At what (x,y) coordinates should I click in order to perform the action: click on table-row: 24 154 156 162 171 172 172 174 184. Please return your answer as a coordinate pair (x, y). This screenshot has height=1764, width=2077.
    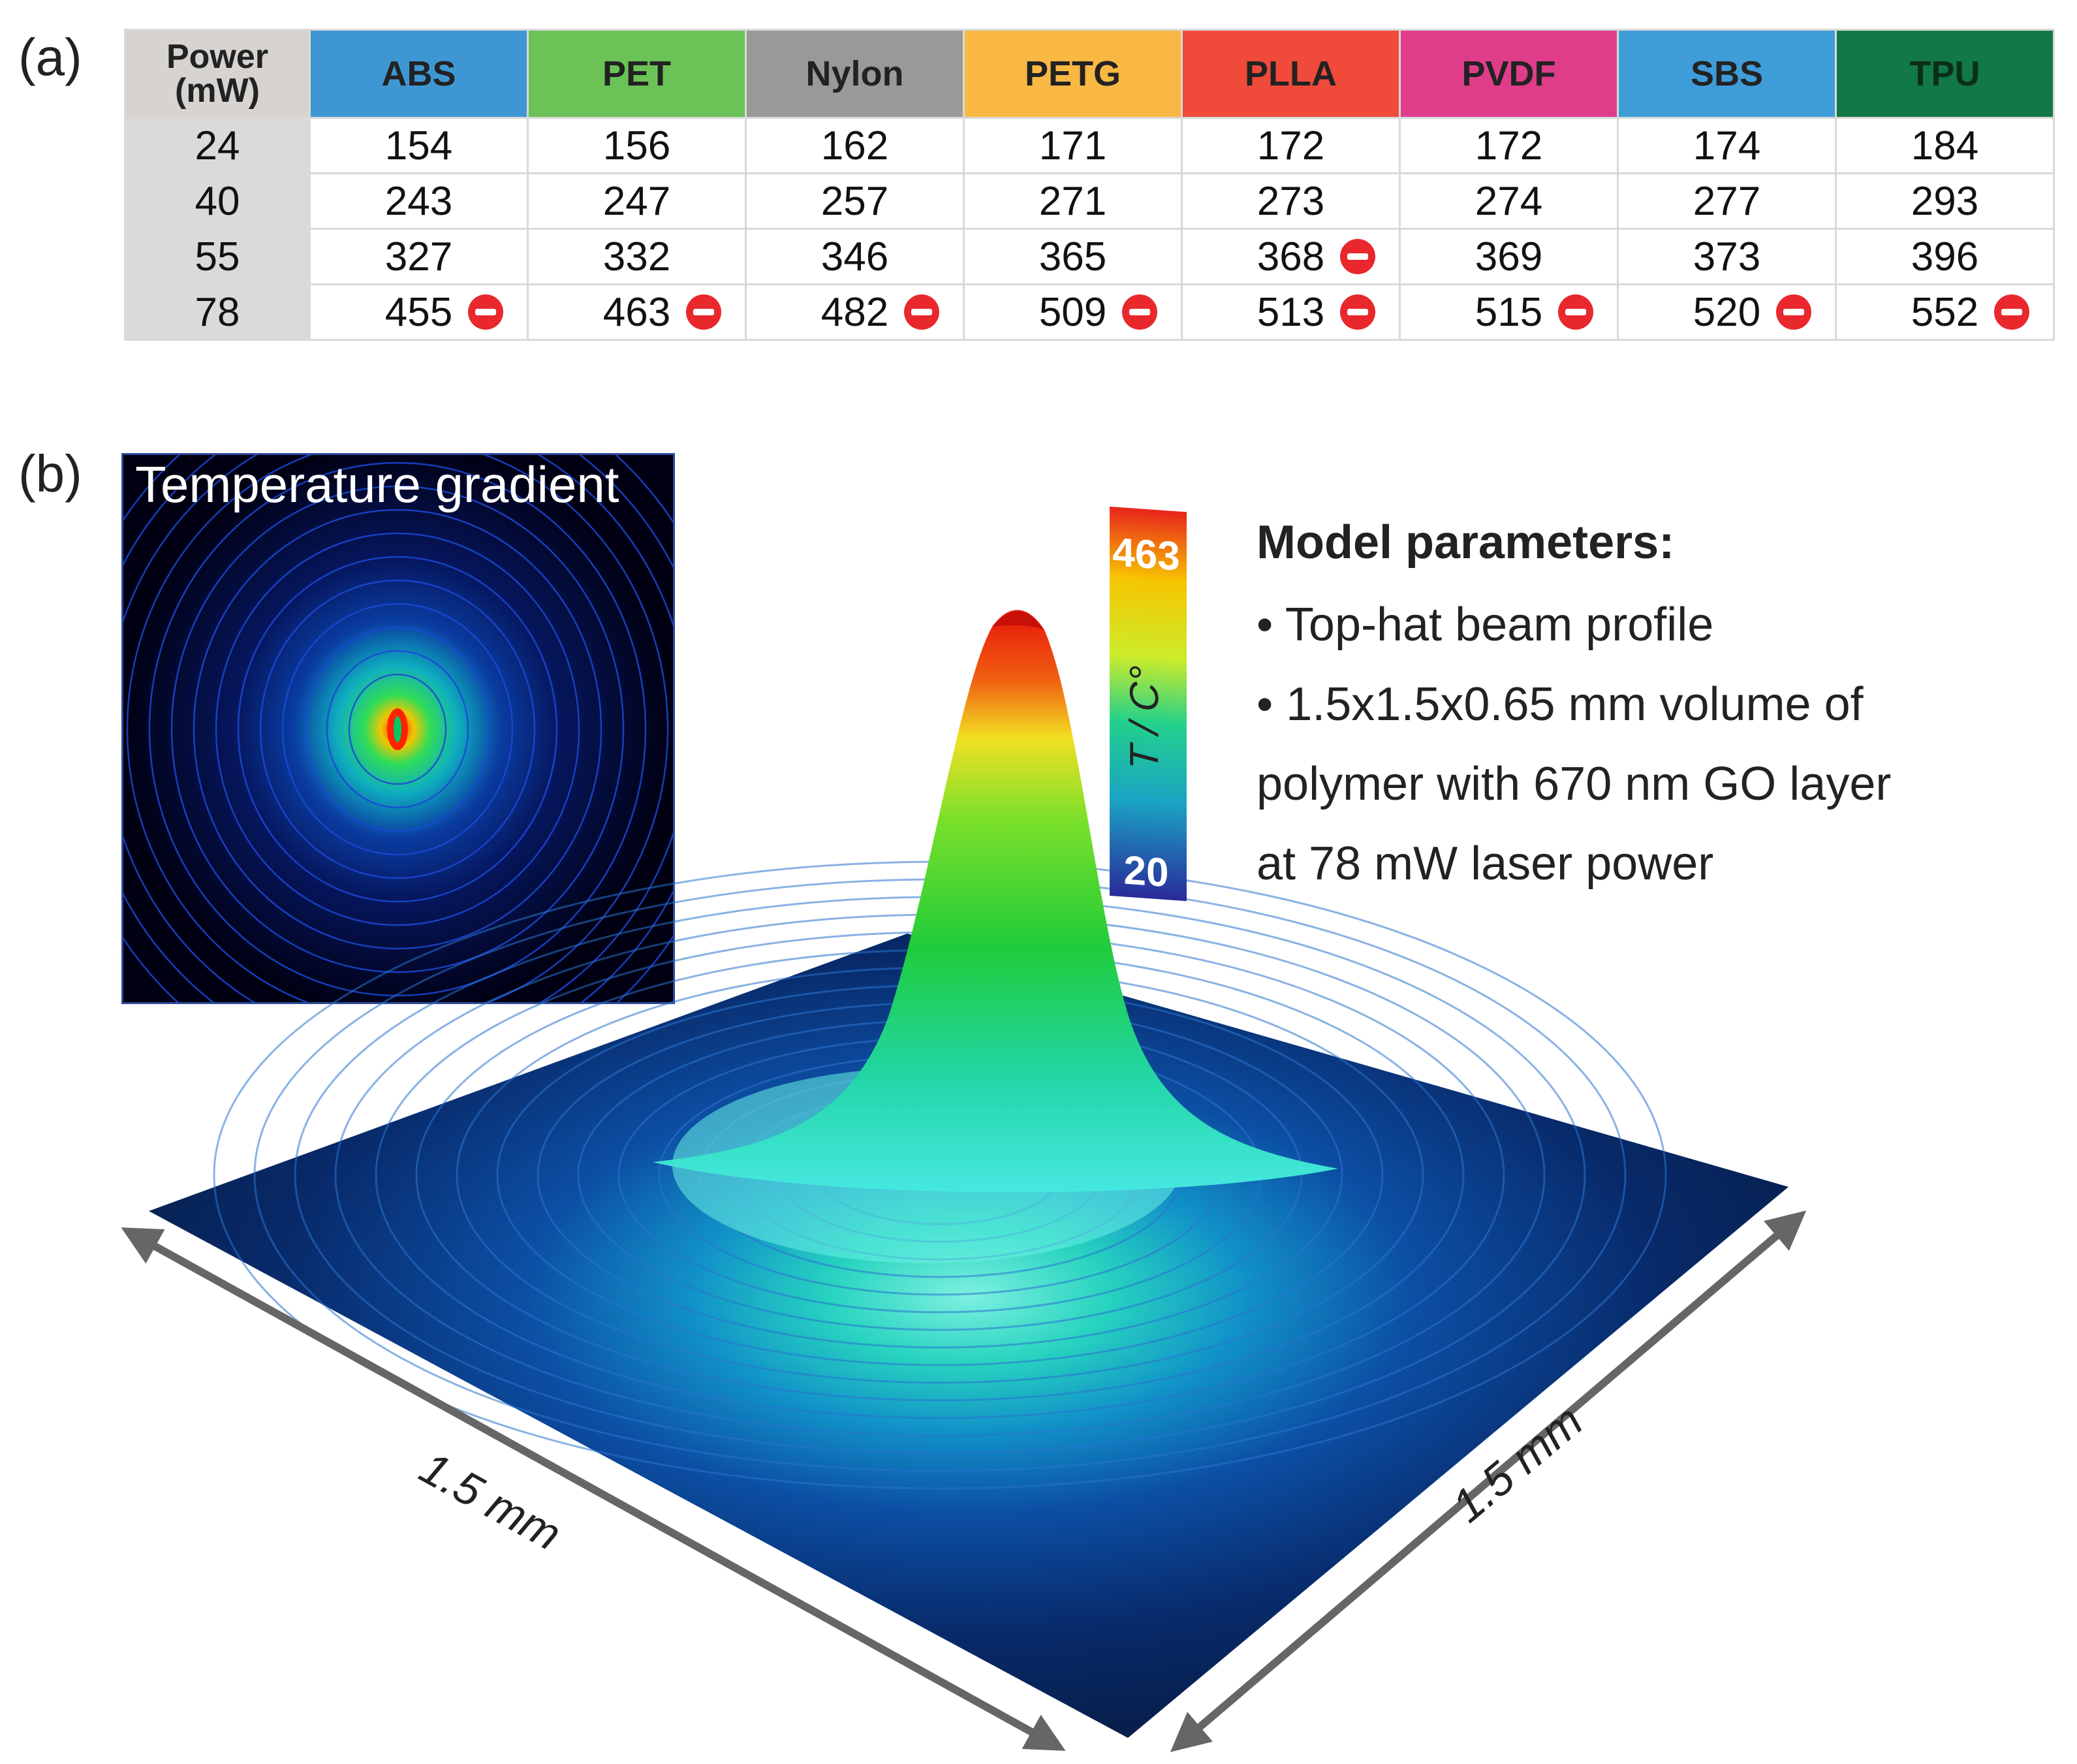
    Looking at the image, I should click on (1089, 146).